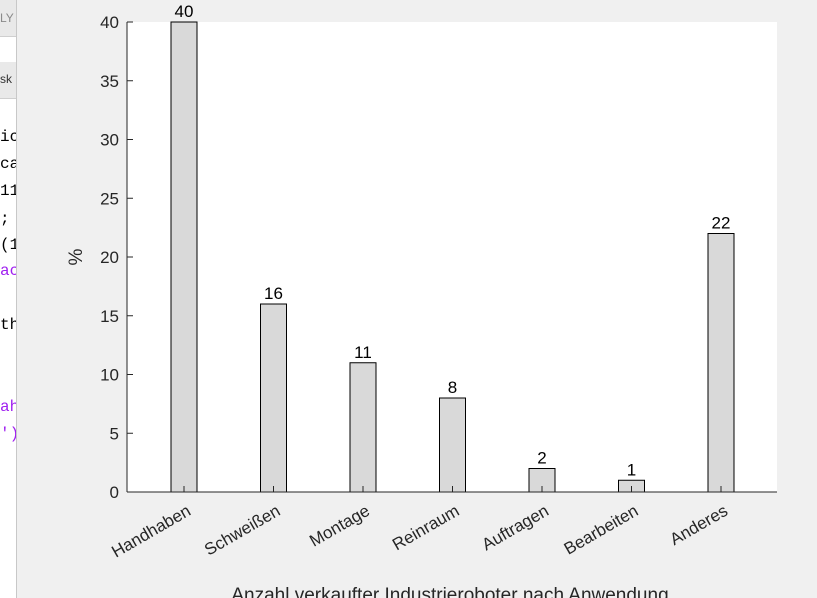  Describe the element at coordinates (273, 398) in the screenshot. I see `bar-schweißen` at that location.